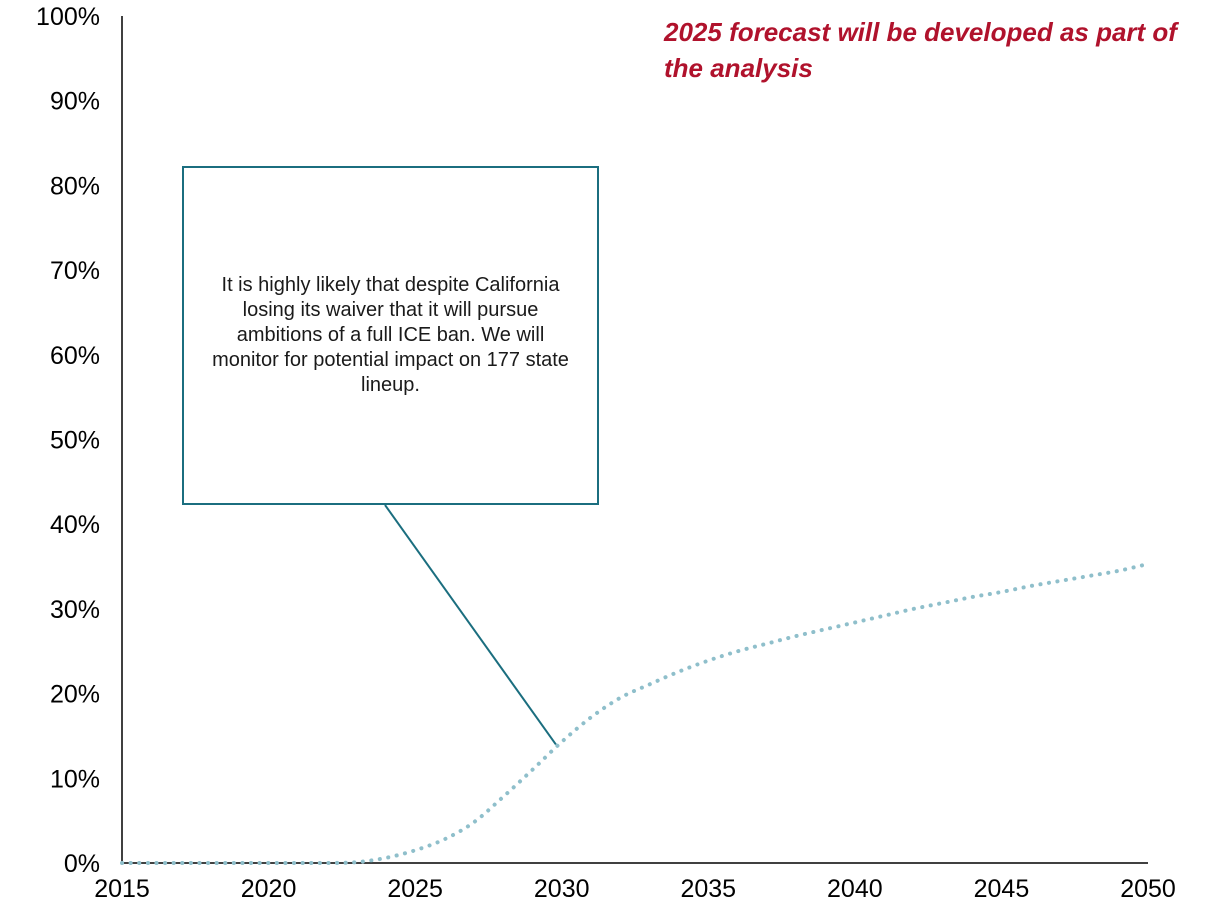 The height and width of the screenshot is (909, 1209). I want to click on callout-pointer, so click(470, 625).